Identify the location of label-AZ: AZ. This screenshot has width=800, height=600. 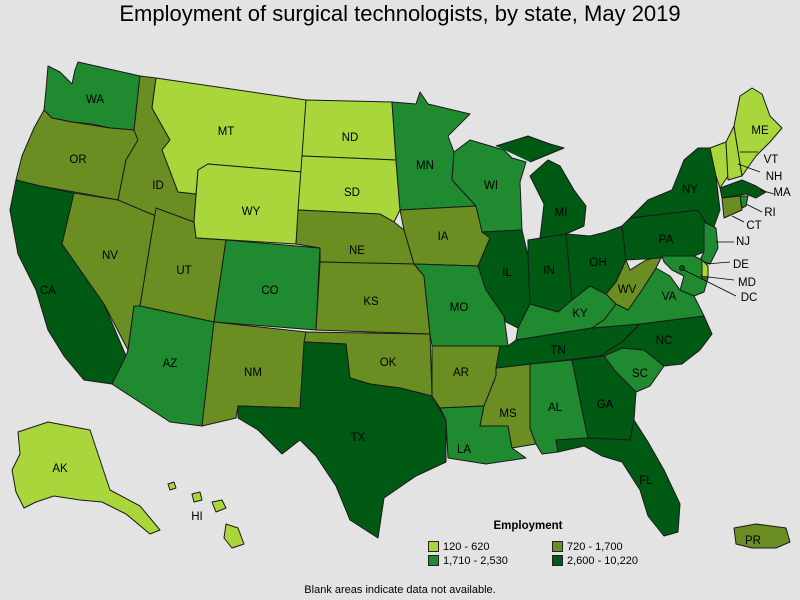
(170, 364).